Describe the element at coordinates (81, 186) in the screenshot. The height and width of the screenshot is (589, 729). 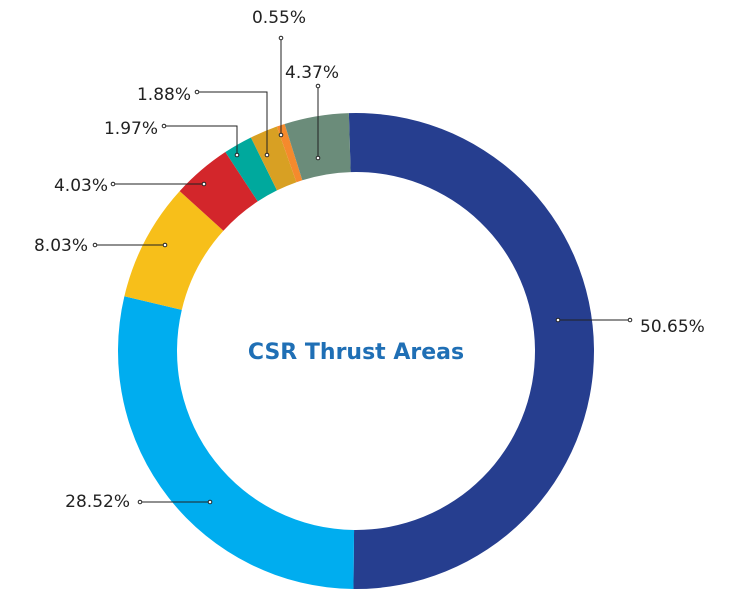
I see `data-label: 4.03%` at that location.